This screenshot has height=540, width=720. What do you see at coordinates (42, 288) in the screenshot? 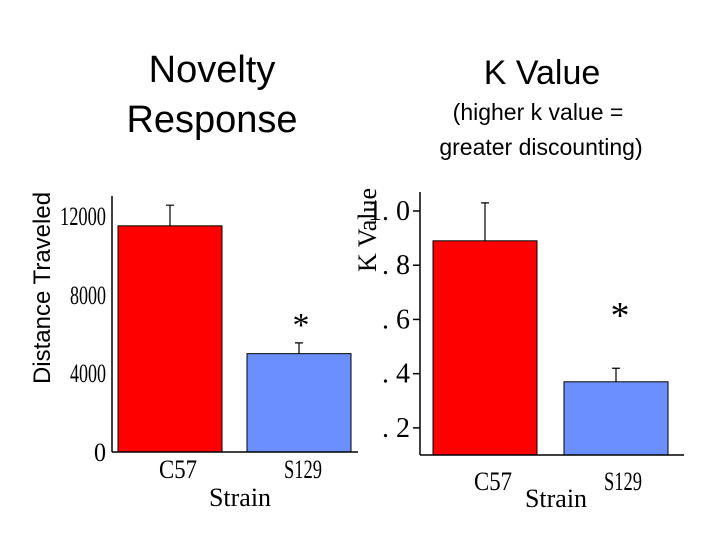
I see `chart1-ylabel: Distance Traveled` at bounding box center [42, 288].